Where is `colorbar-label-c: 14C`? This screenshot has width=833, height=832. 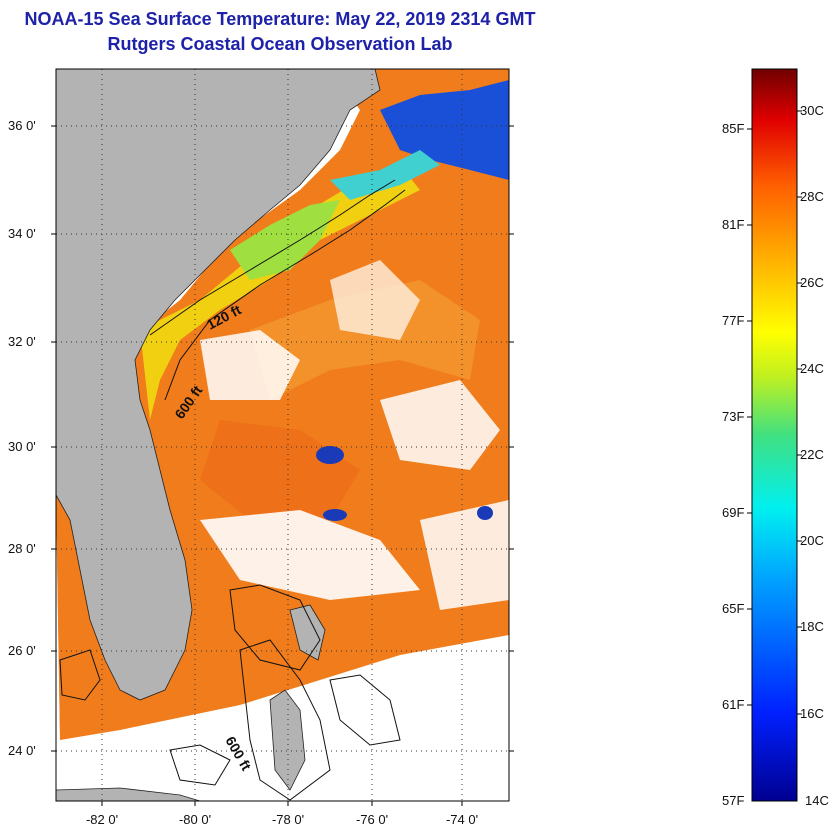 colorbar-label-c: 14C is located at coordinates (817, 800).